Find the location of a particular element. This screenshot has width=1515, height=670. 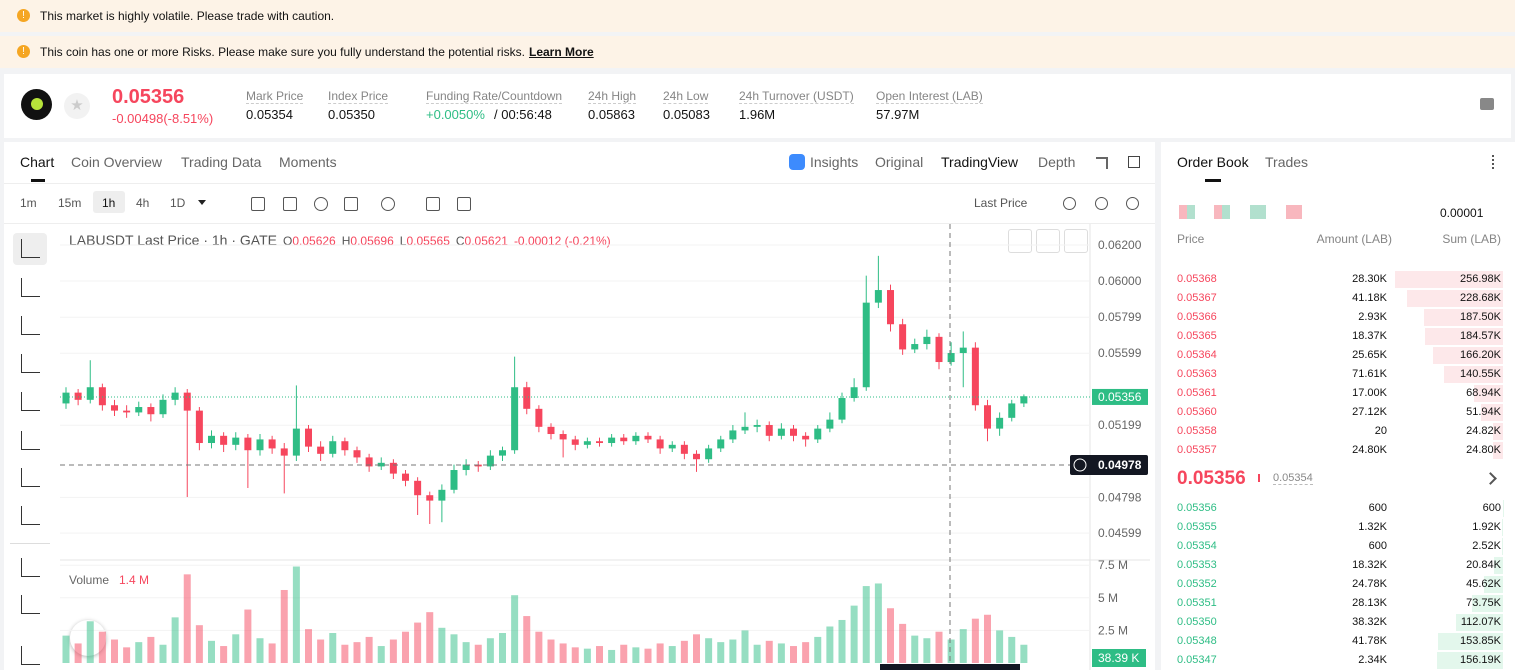

interval: 15m is located at coordinates (70, 203).